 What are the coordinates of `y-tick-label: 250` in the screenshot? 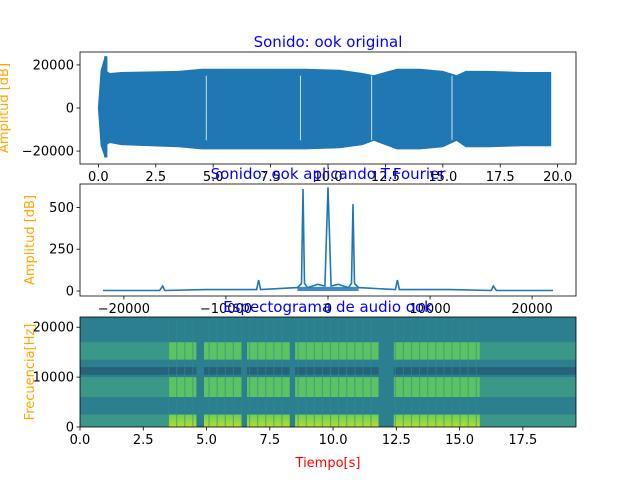 It's located at (61, 250).